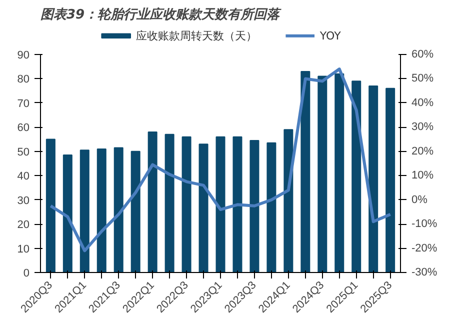 The width and height of the screenshot is (456, 324). Describe the element at coordinates (23, 80) in the screenshot. I see `y-tick-label: 80` at that location.